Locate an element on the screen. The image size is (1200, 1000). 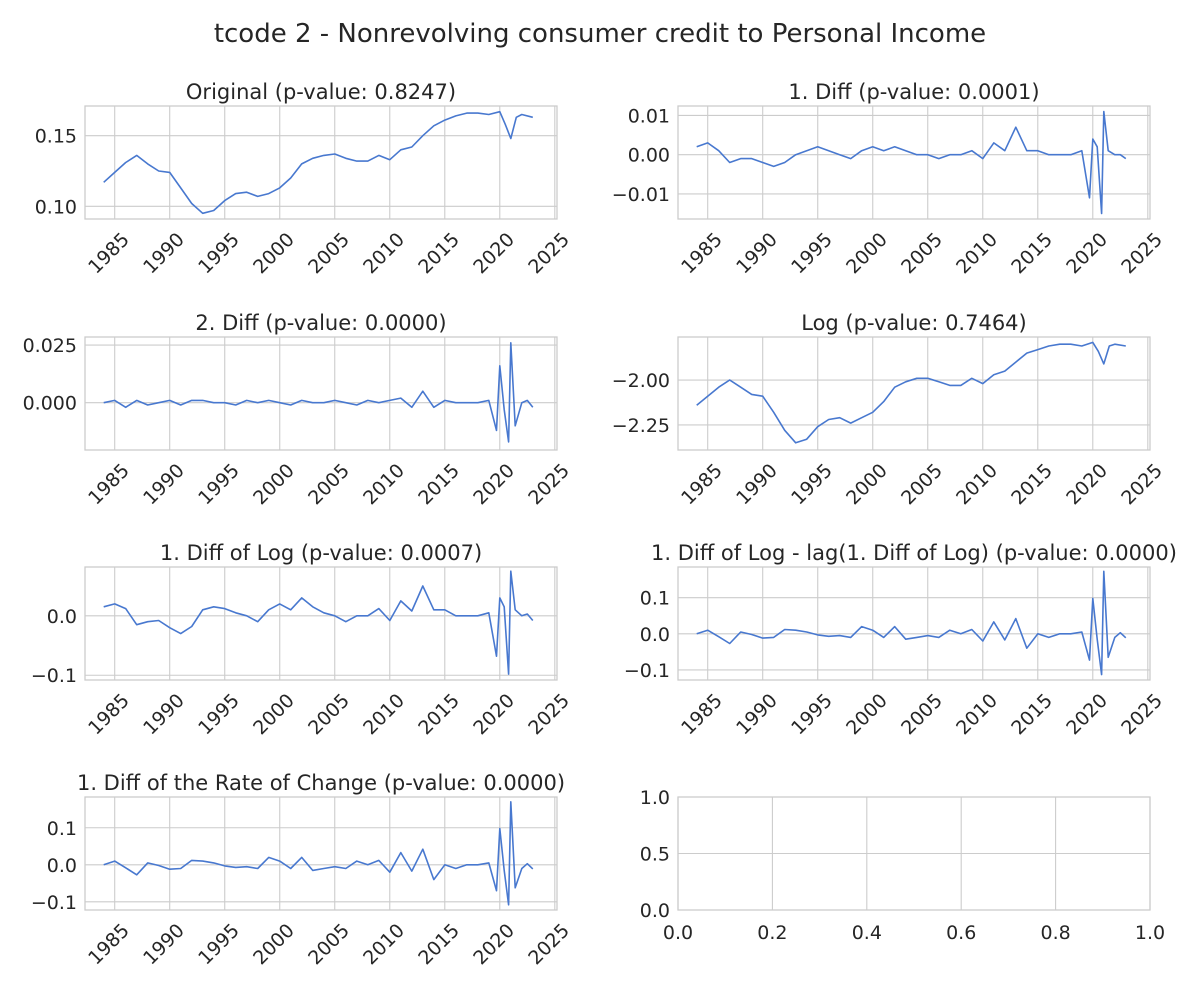
y-tick-label: −2.00 is located at coordinates (641, 381).